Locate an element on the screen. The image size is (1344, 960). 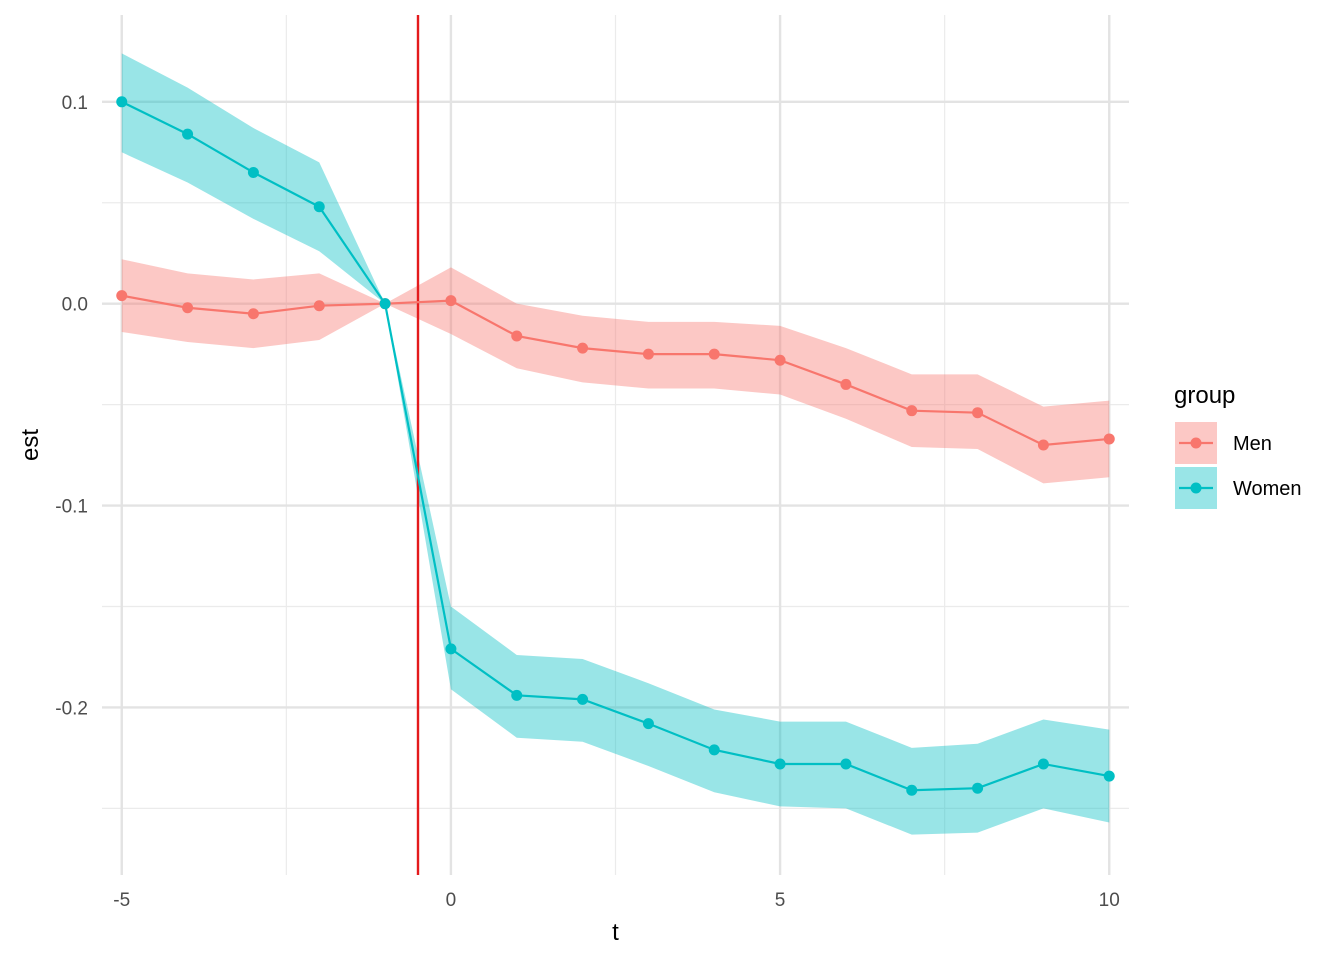
legend: group Men Women is located at coordinates (1238, 445).